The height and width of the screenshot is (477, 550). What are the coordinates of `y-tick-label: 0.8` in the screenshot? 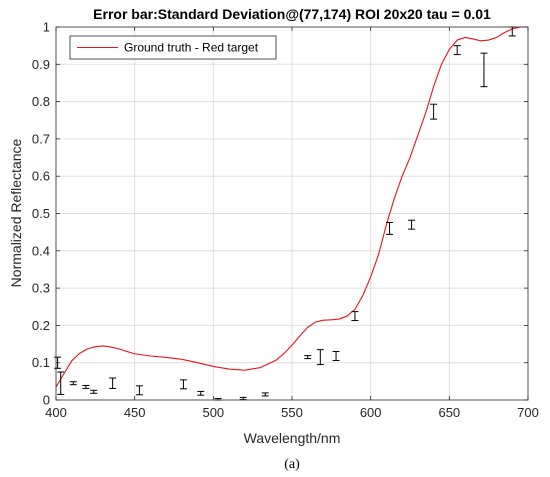 It's located at (41, 101).